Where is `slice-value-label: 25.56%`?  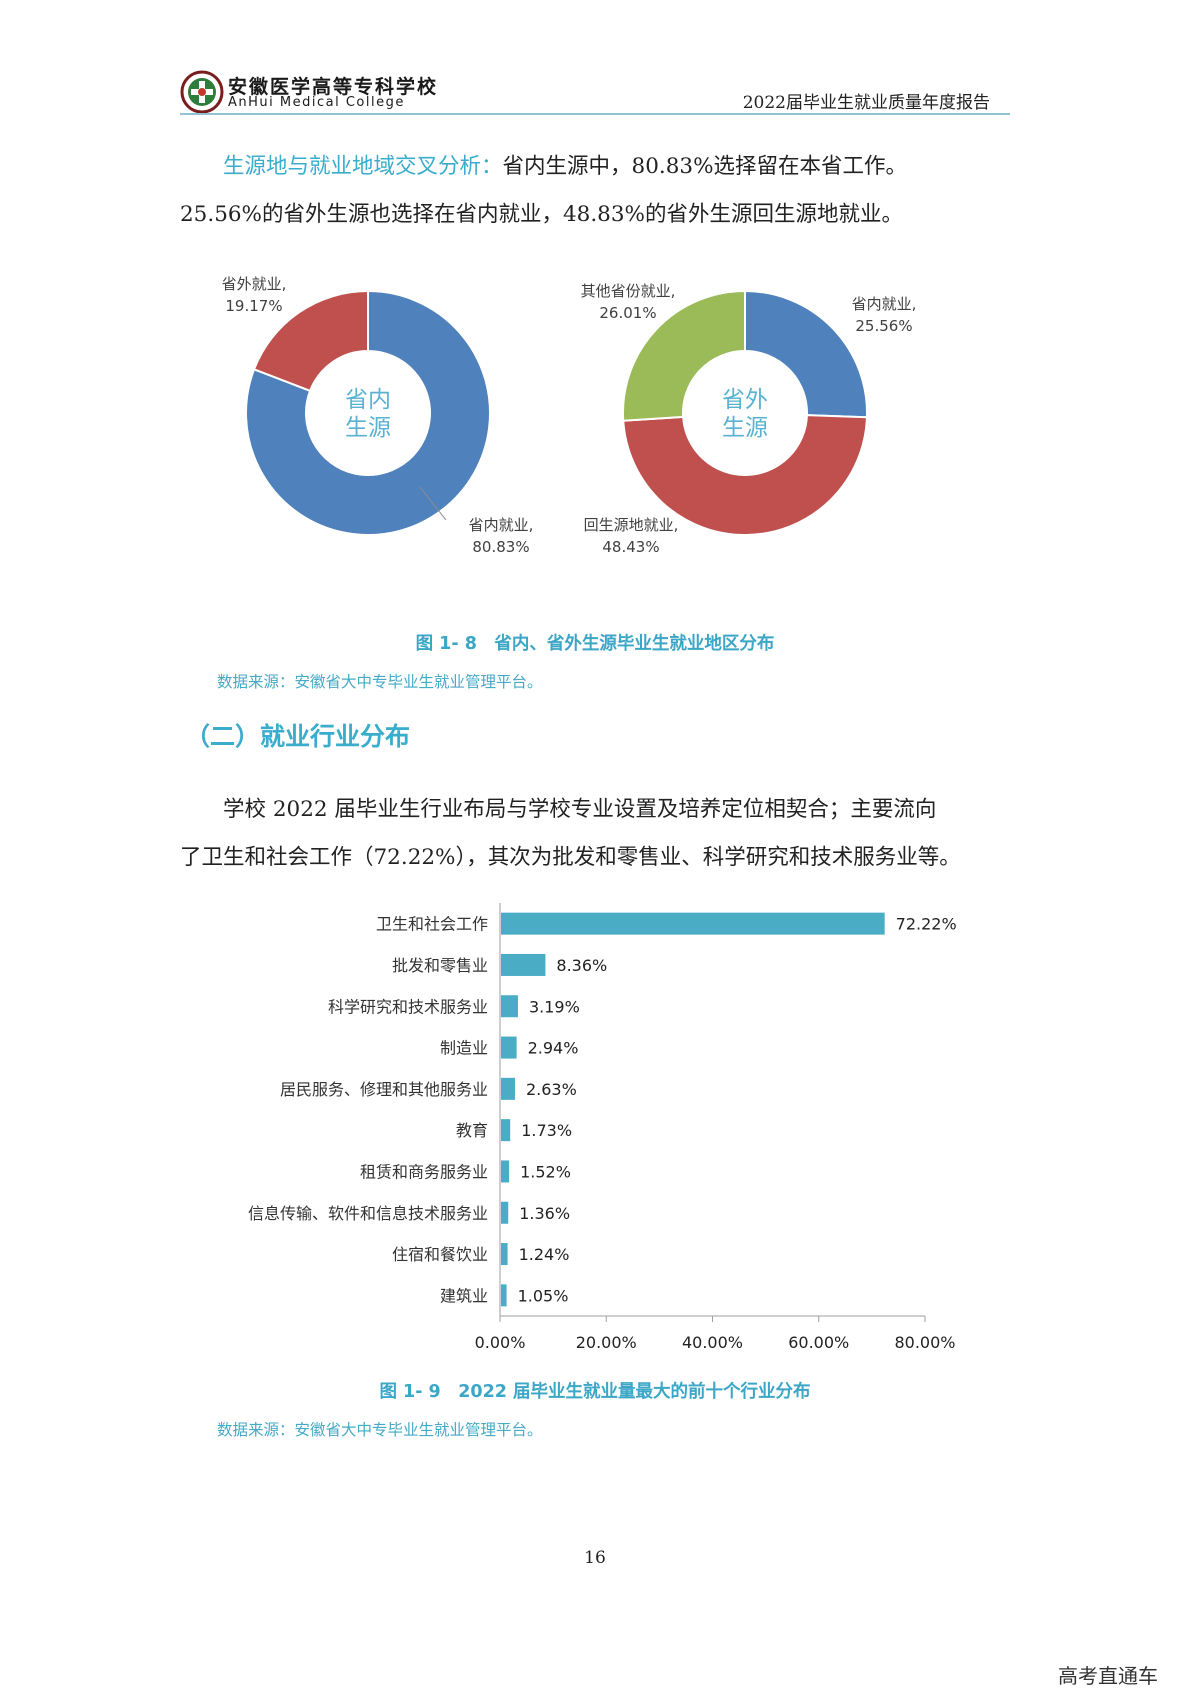
slice-value-label: 25.56% is located at coordinates (883, 326).